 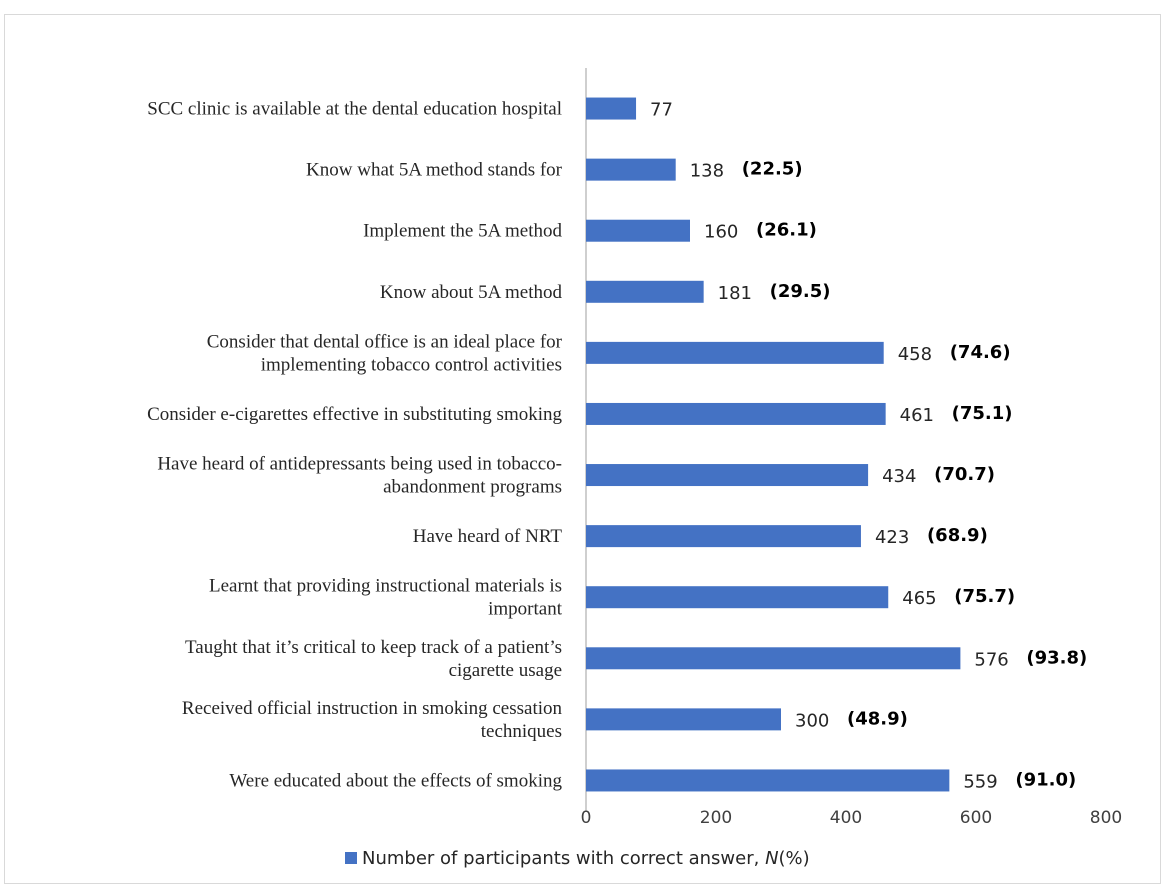 I want to click on percent-label: (68.9), so click(x=957, y=535).